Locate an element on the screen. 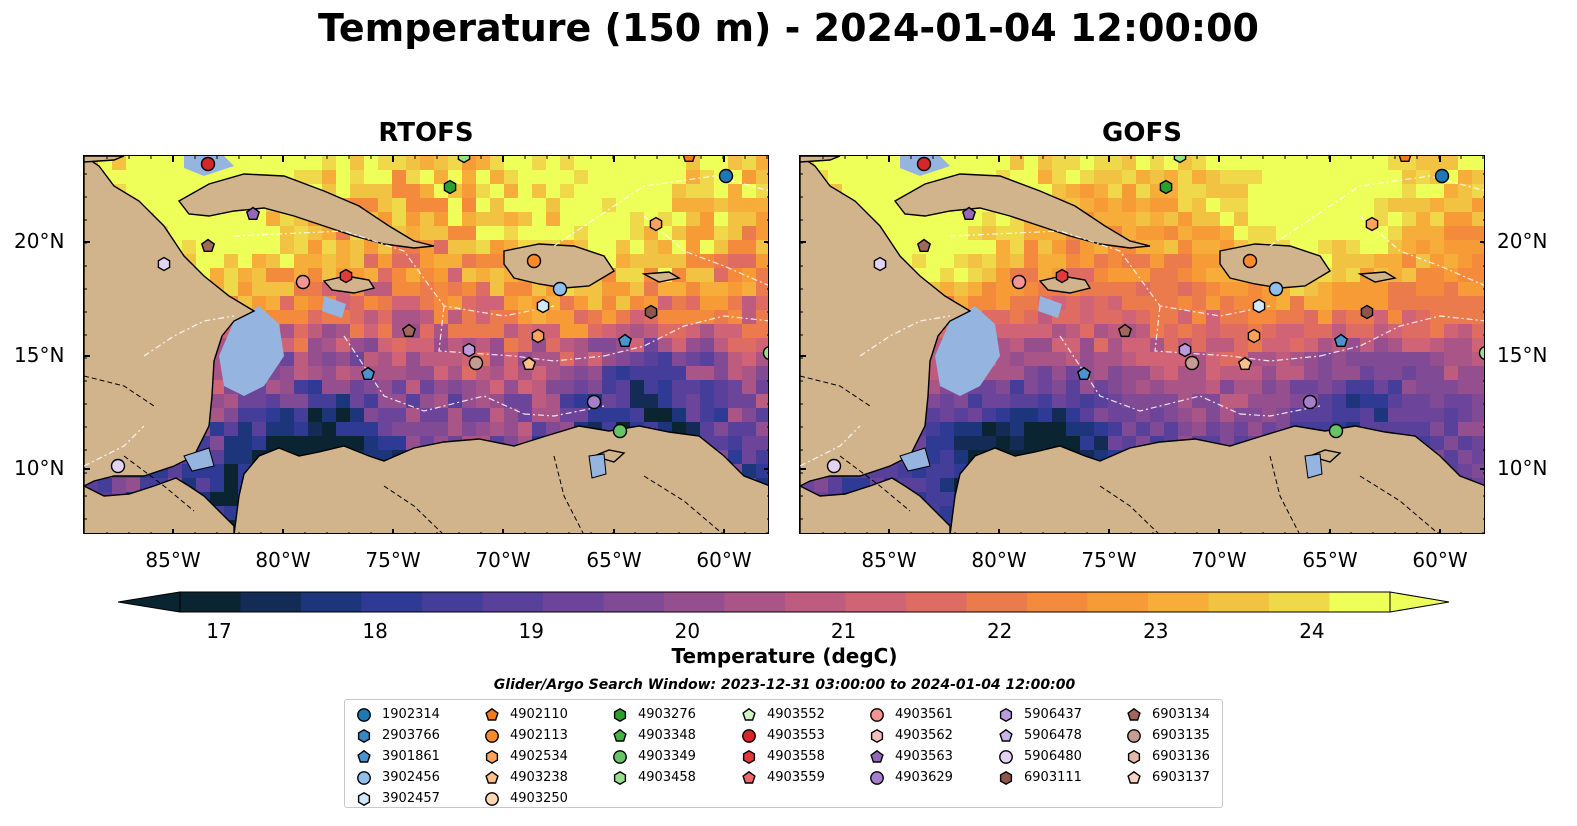 Image resolution: width=1577 pixels, height=826 pixels. colorbar-min-extension is located at coordinates (149, 602).